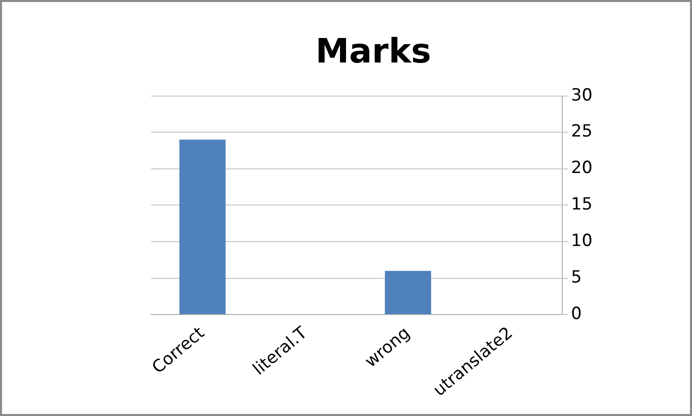  What do you see at coordinates (582, 94) in the screenshot?
I see `y-tick-label: 30` at bounding box center [582, 94].